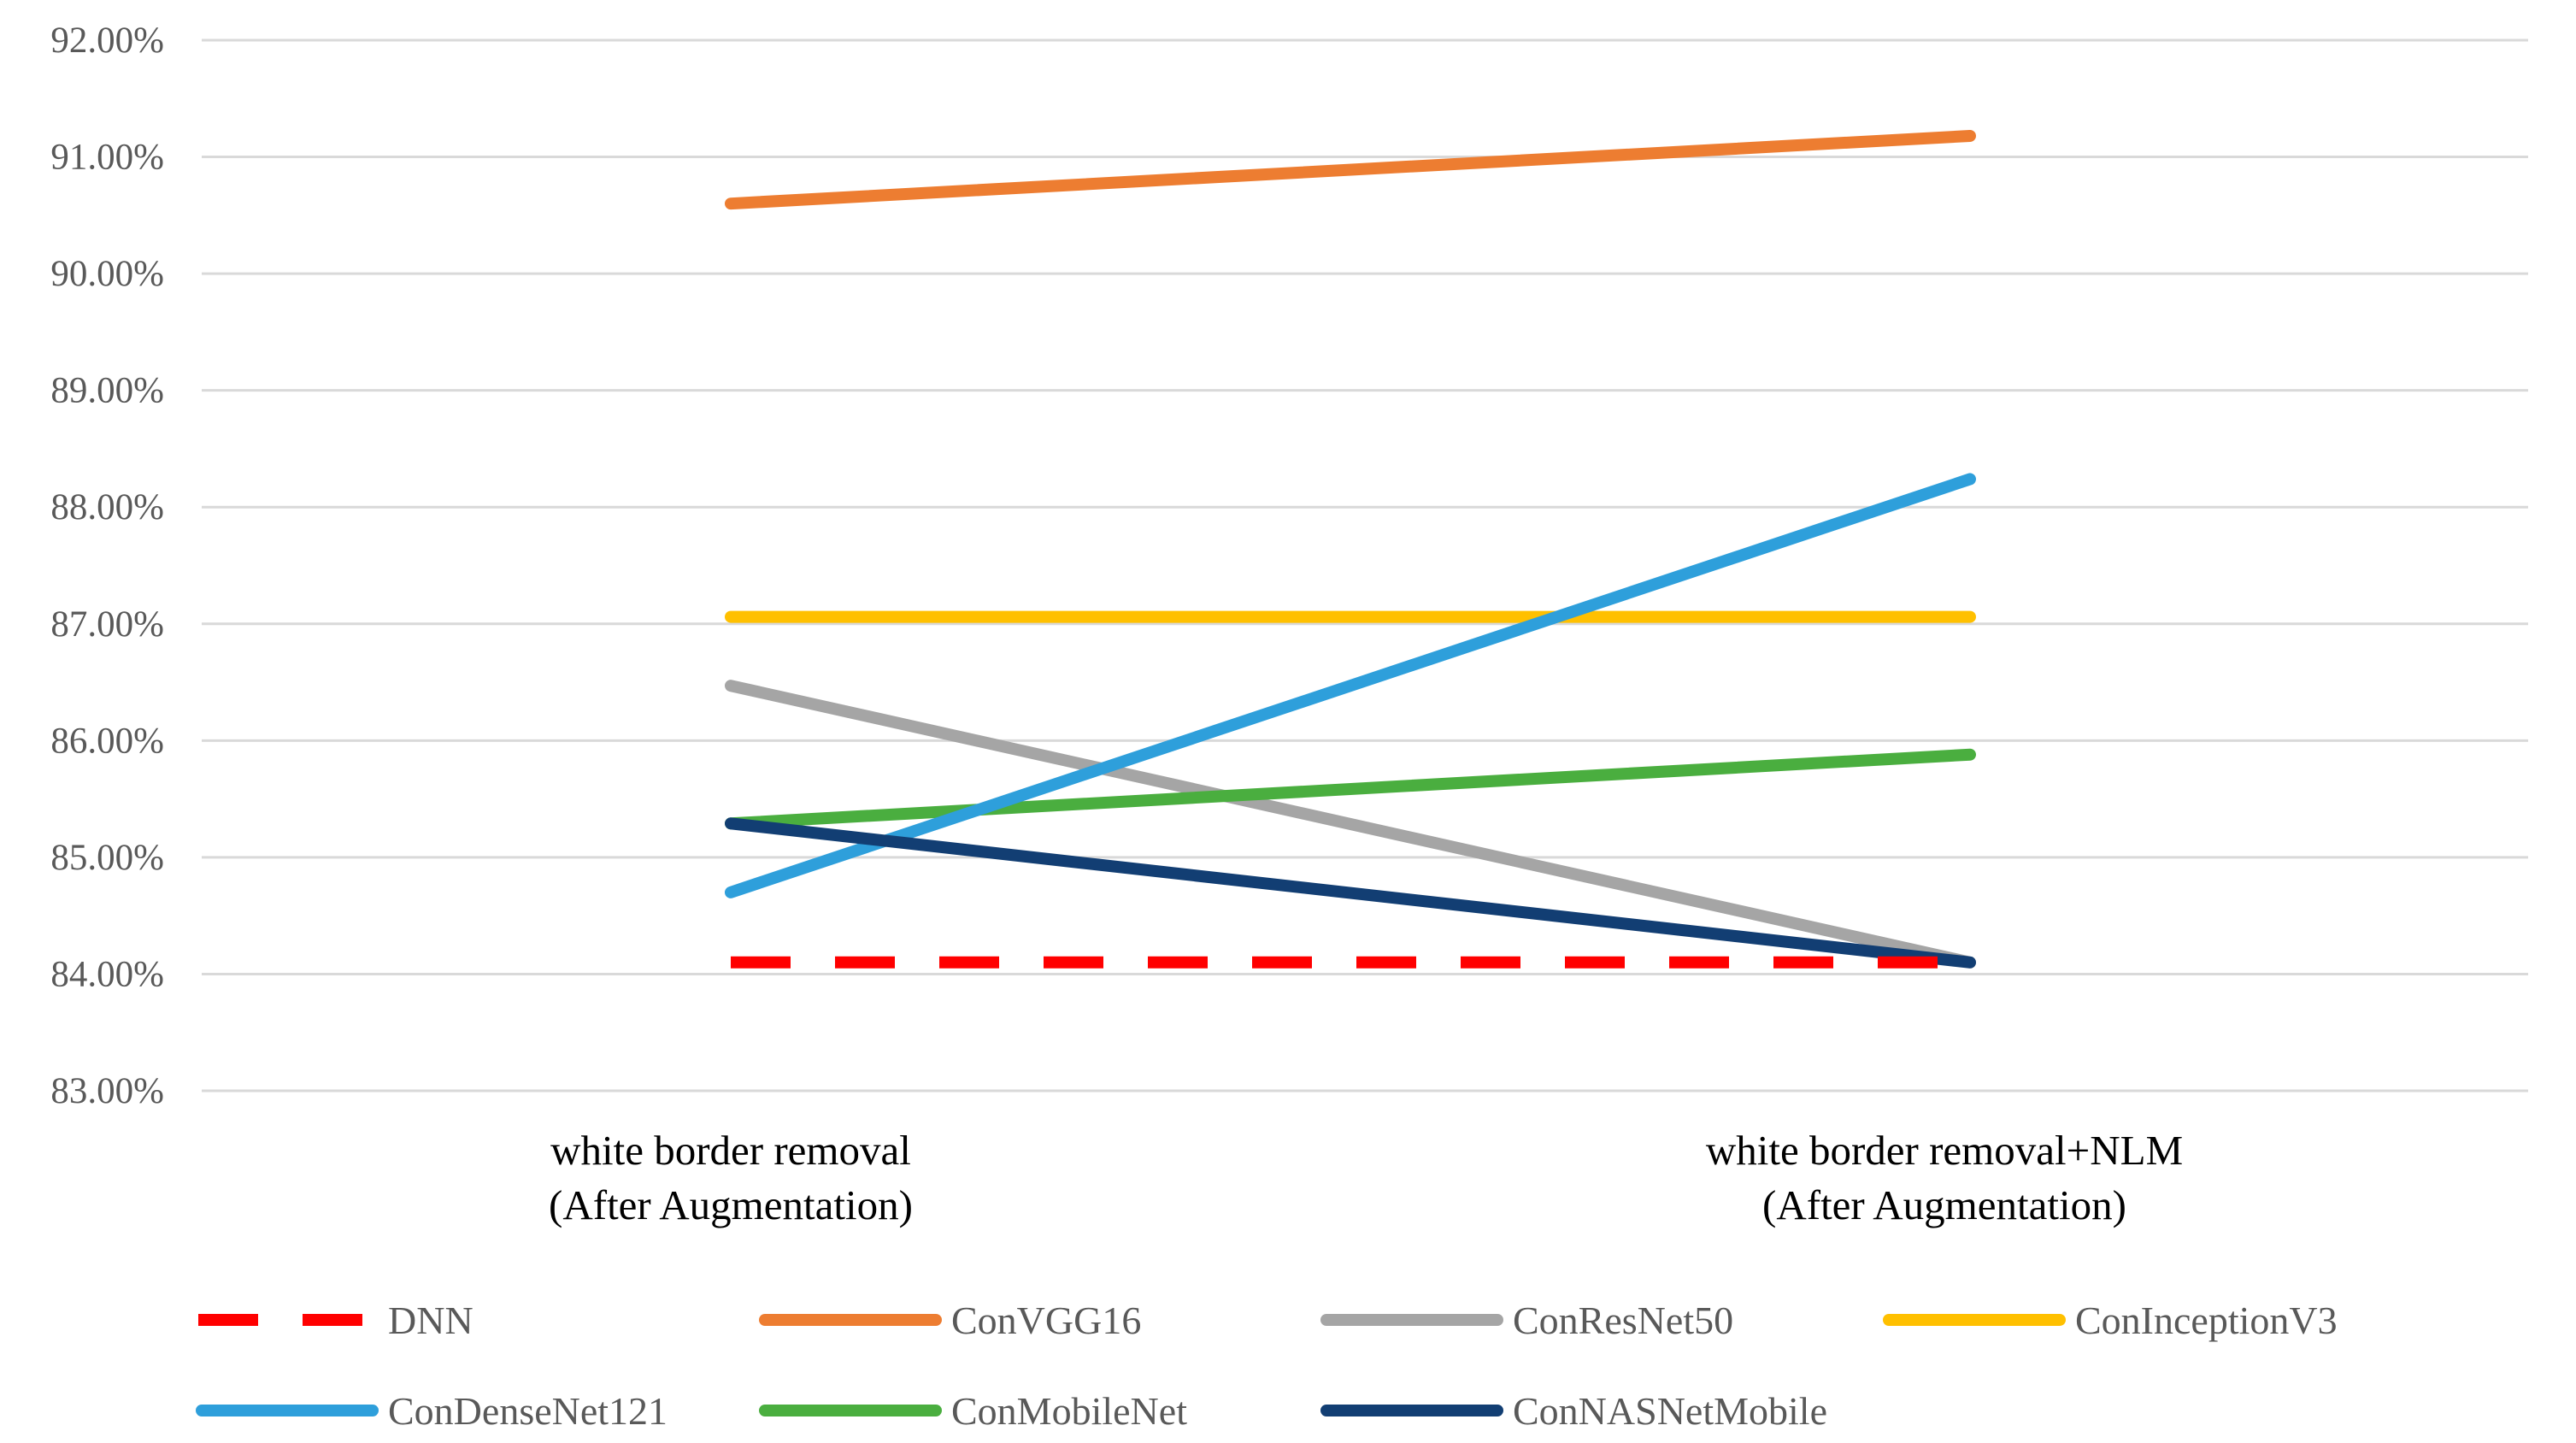  Describe the element at coordinates (1944, 1150) in the screenshot. I see `x-category-label: white border removal+NLM` at that location.